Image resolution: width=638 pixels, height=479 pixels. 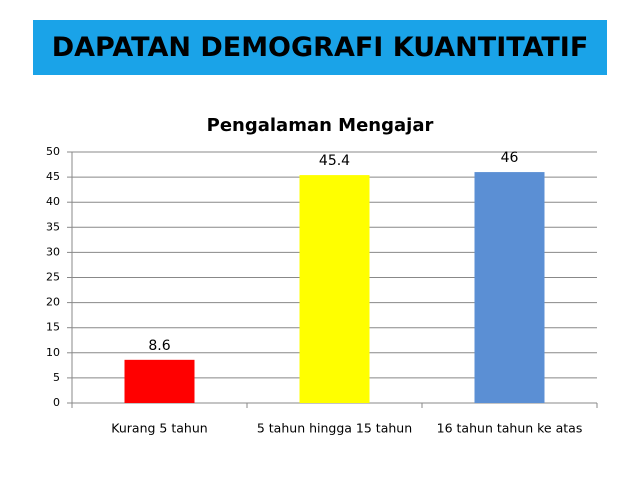 I want to click on chart-title: Pengalaman Mengajar, so click(x=320, y=125).